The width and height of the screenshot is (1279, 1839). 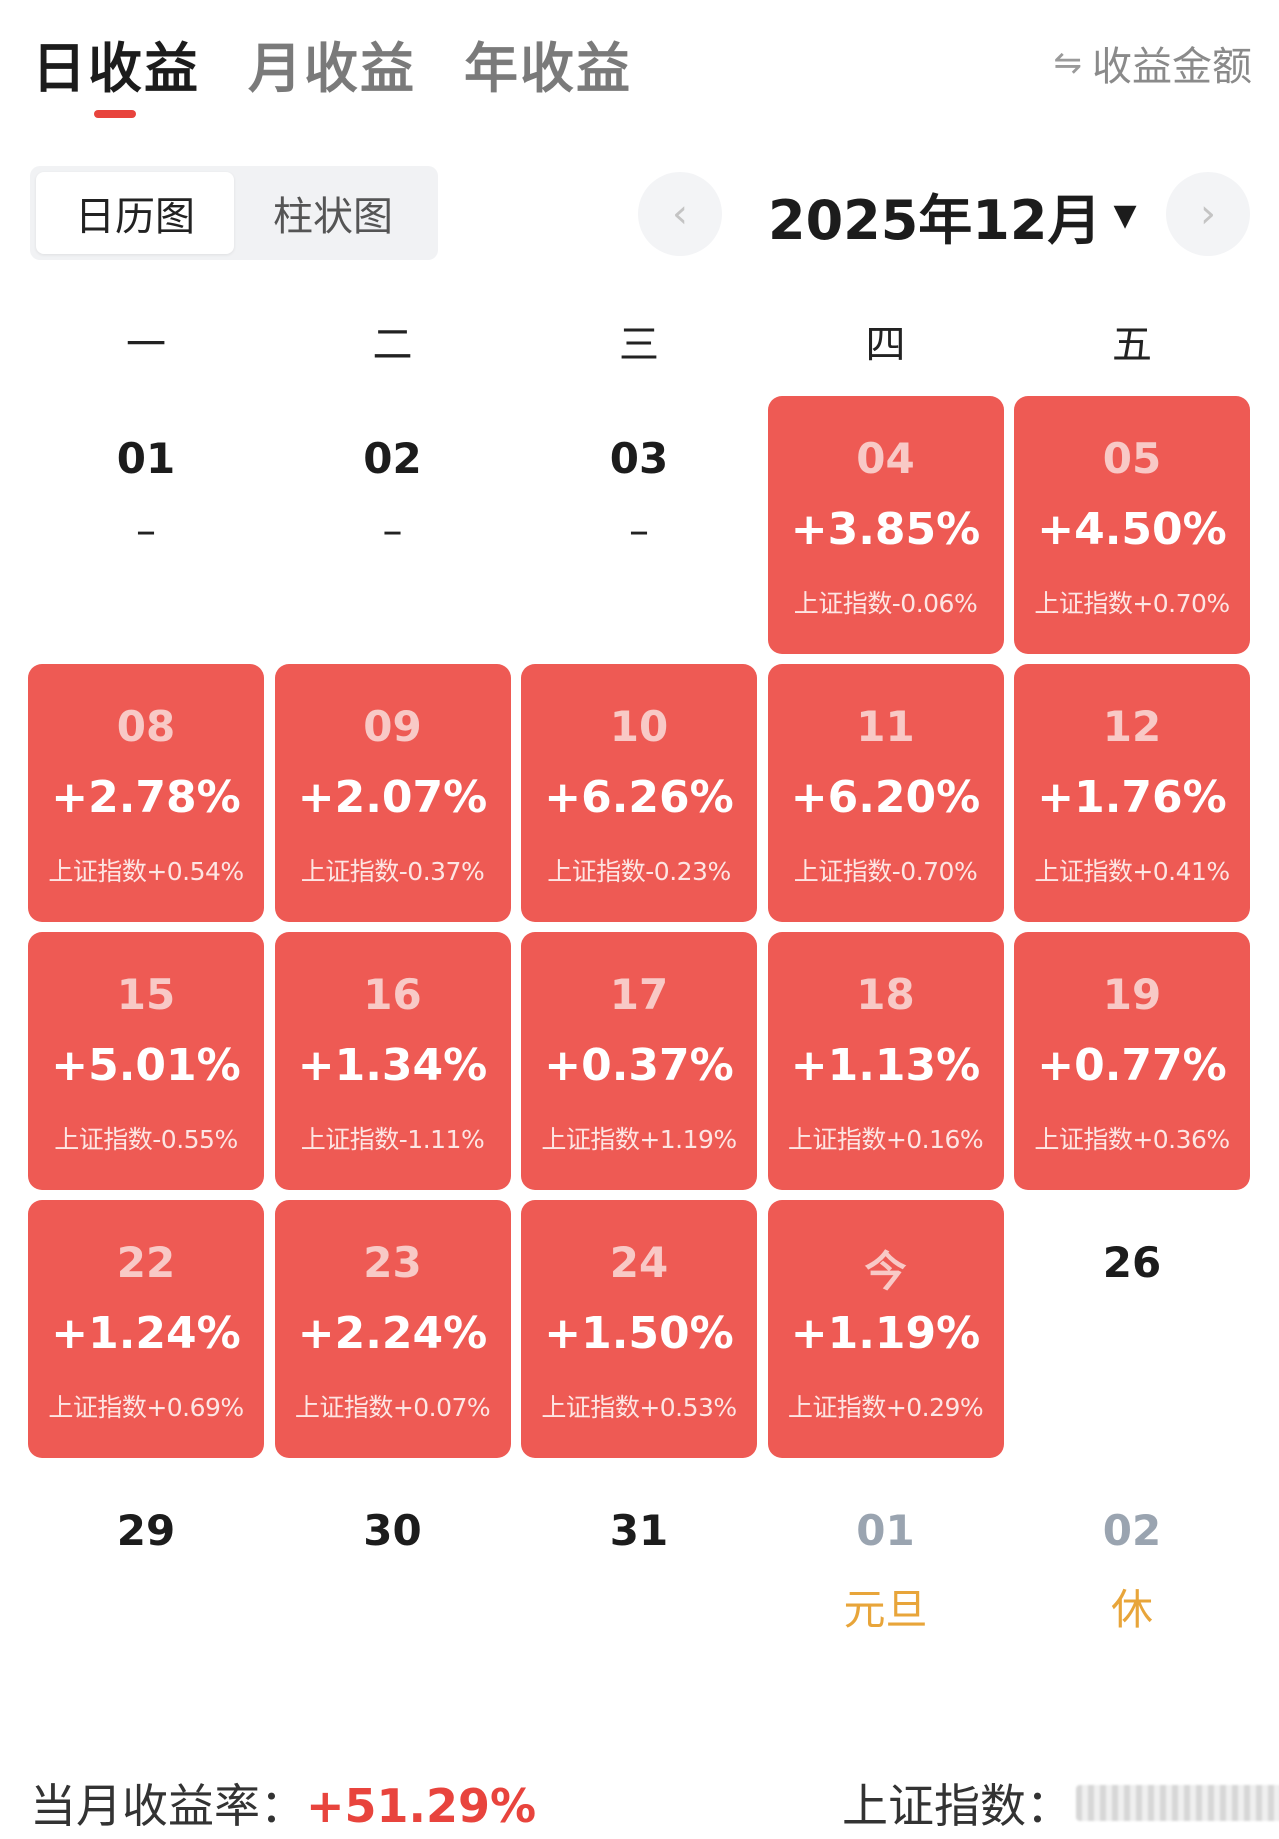 What do you see at coordinates (146, 1065) in the screenshot?
I see `daily-return: +5.01%` at bounding box center [146, 1065].